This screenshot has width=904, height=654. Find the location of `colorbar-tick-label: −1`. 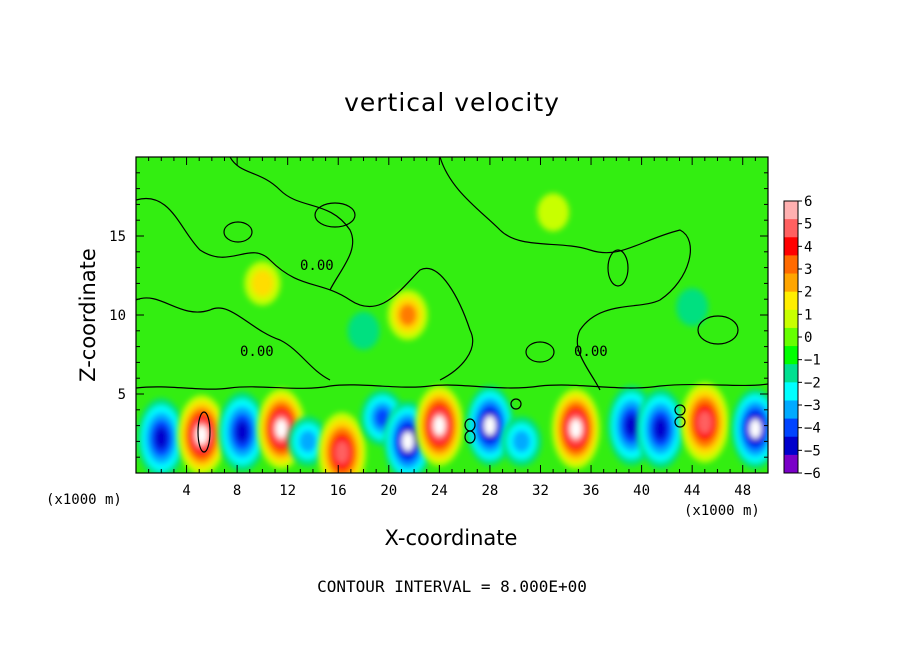

colorbar-tick-label: −1 is located at coordinates (812, 361).